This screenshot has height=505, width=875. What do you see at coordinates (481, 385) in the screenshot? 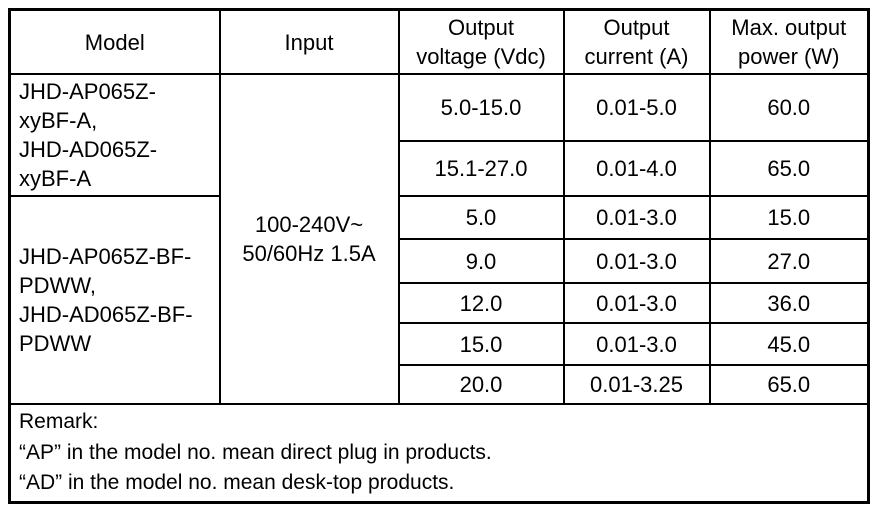
I see `output-voltage-cell: 20.0` at bounding box center [481, 385].